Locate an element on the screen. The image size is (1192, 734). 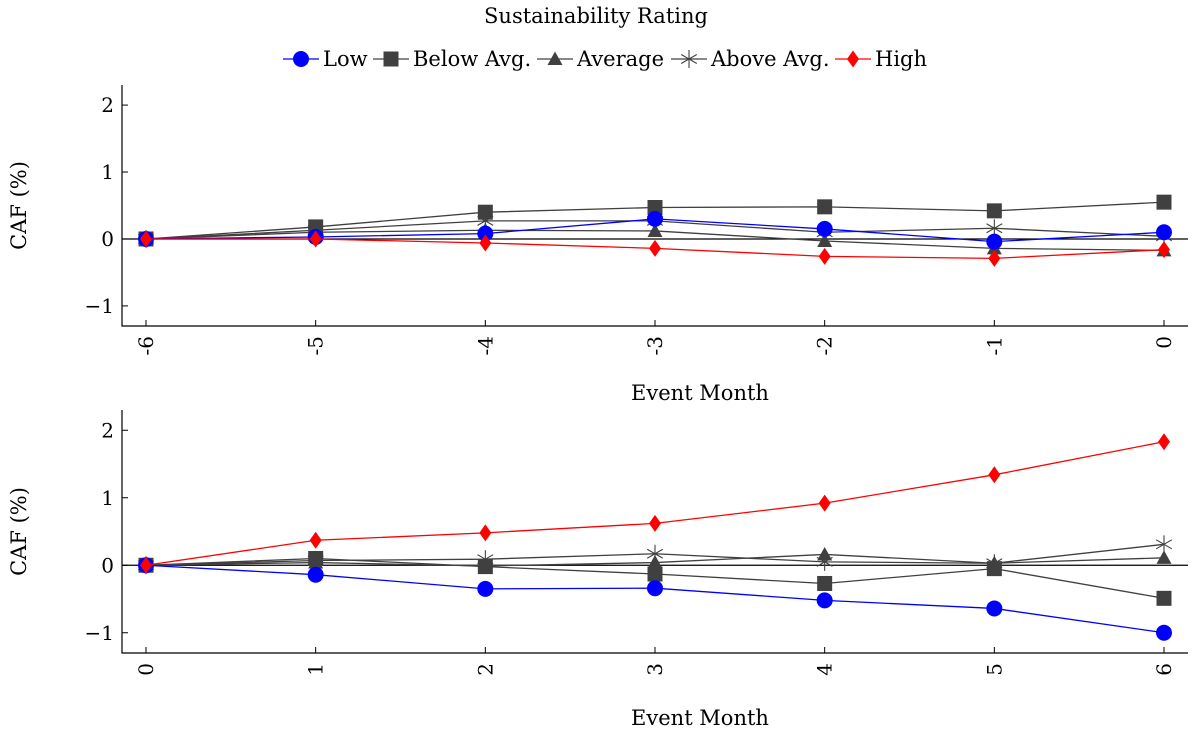
x-tick-label: -1 is located at coordinates (994, 345).